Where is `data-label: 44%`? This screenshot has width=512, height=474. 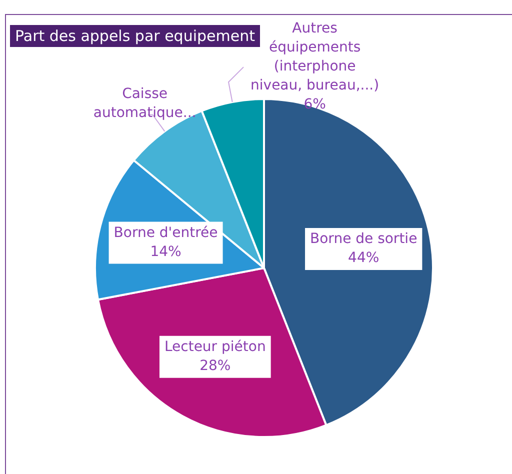
data-label: 44% is located at coordinates (364, 258).